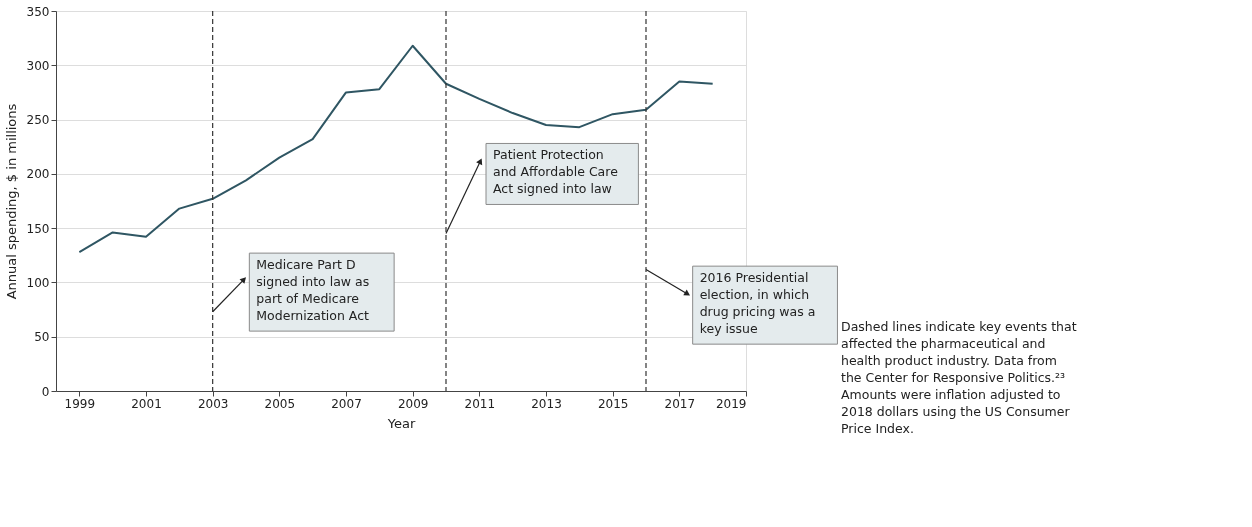  Describe the element at coordinates (38, 120) in the screenshot. I see `y-tick-label: 250` at that location.